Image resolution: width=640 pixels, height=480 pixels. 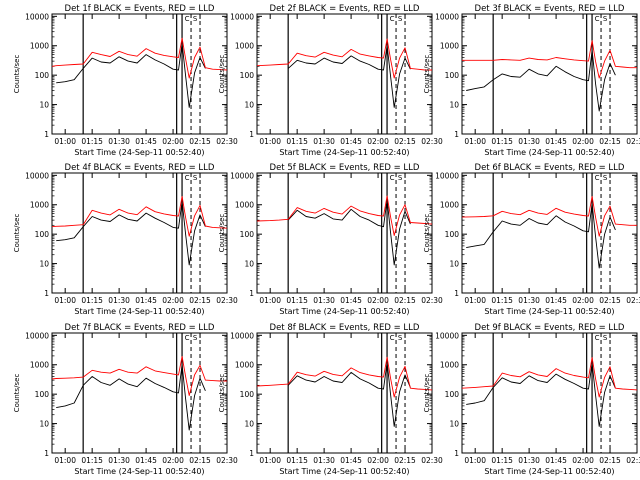 I want to click on panel-title: Det 1f BLACK = Events, RED = LLD, so click(x=140, y=9).